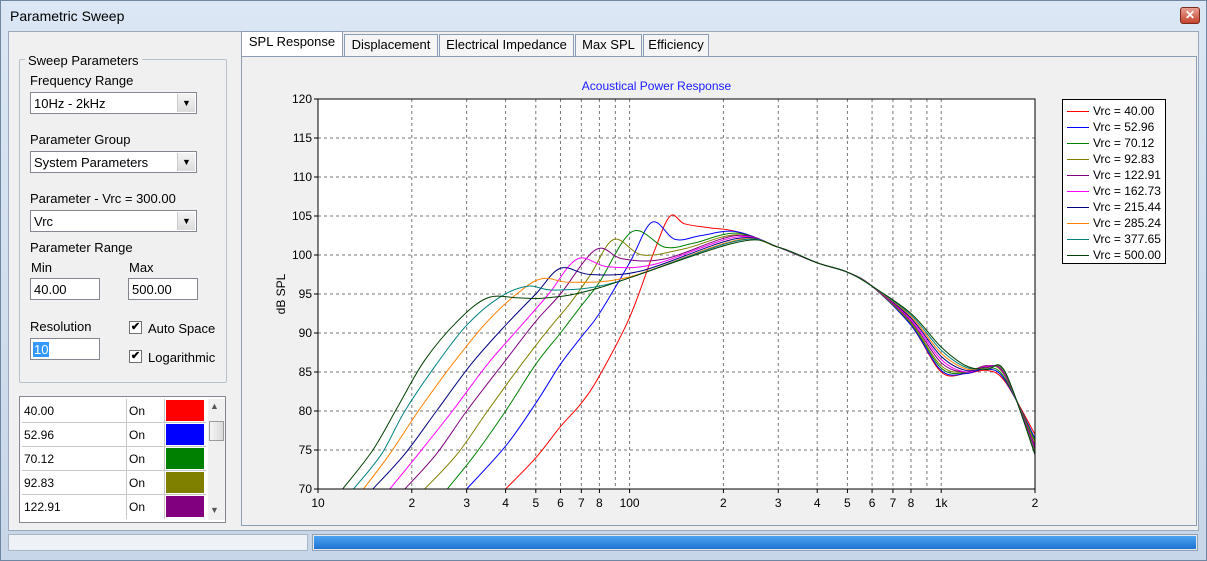 This screenshot has height=561, width=1207. What do you see at coordinates (83, 60) in the screenshot?
I see `sweep-parameters-title: Sweep Parameters` at bounding box center [83, 60].